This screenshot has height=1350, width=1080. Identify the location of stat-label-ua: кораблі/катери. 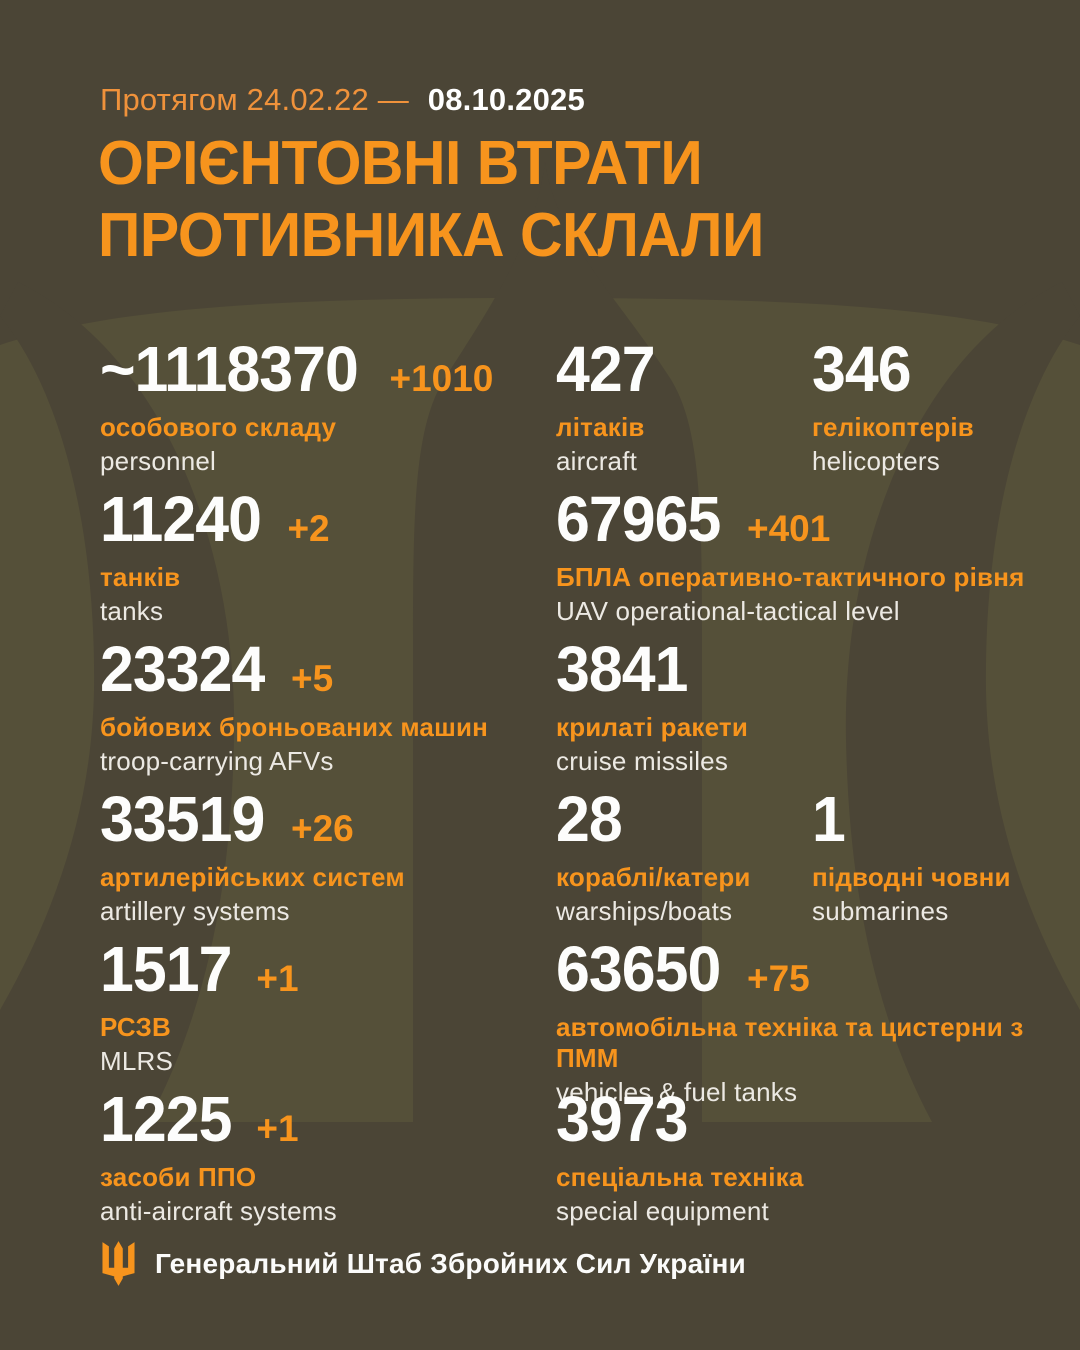
(653, 877).